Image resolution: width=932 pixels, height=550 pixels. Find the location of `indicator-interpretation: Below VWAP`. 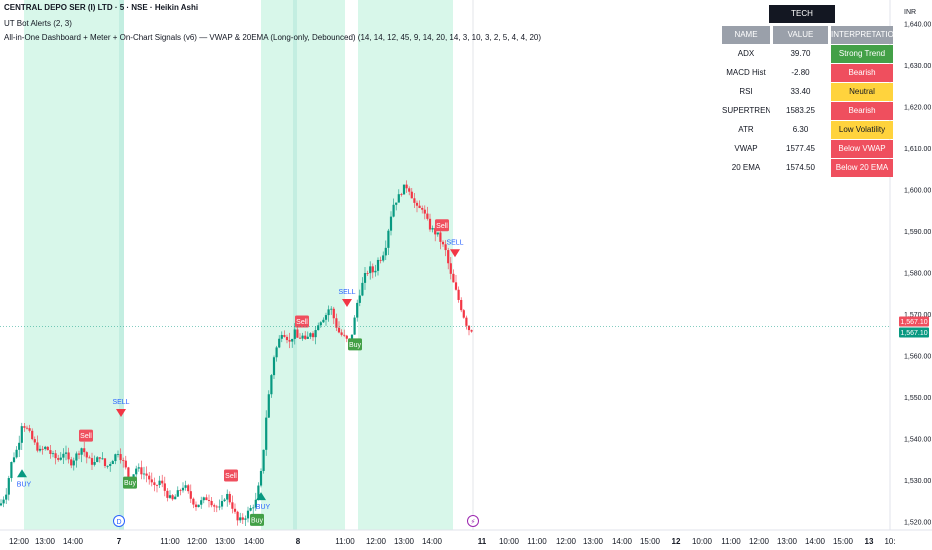

indicator-interpretation: Below VWAP is located at coordinates (862, 149).